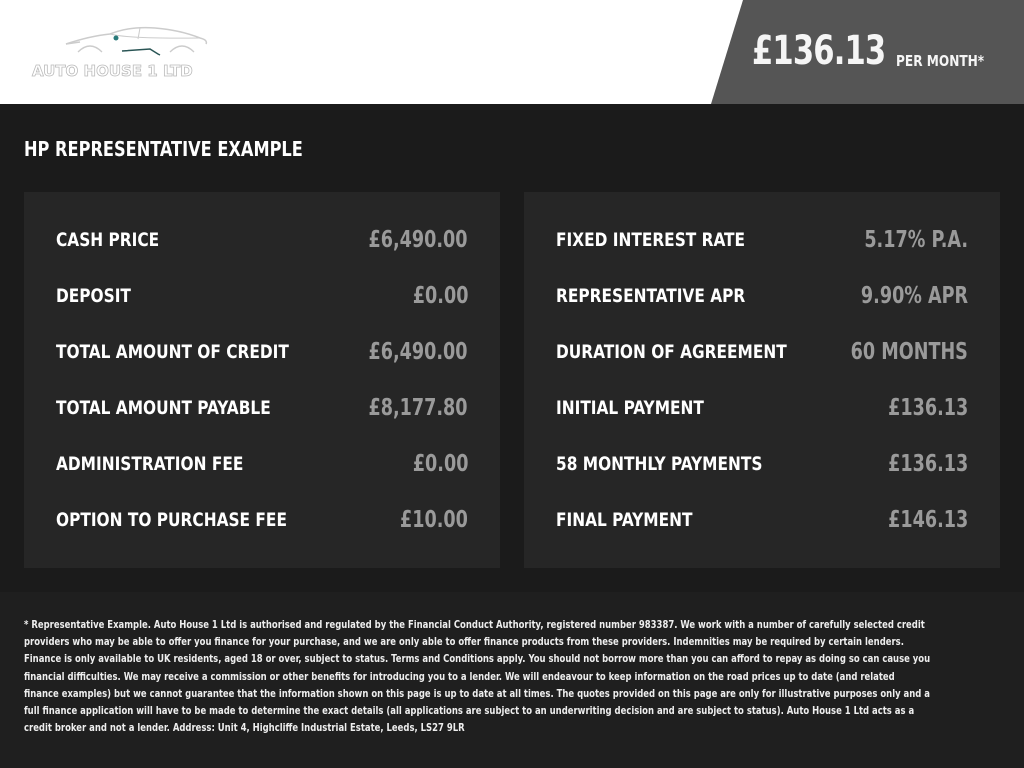 The image size is (1024, 768). What do you see at coordinates (914, 296) in the screenshot?
I see `row-value: 9.90% APR` at bounding box center [914, 296].